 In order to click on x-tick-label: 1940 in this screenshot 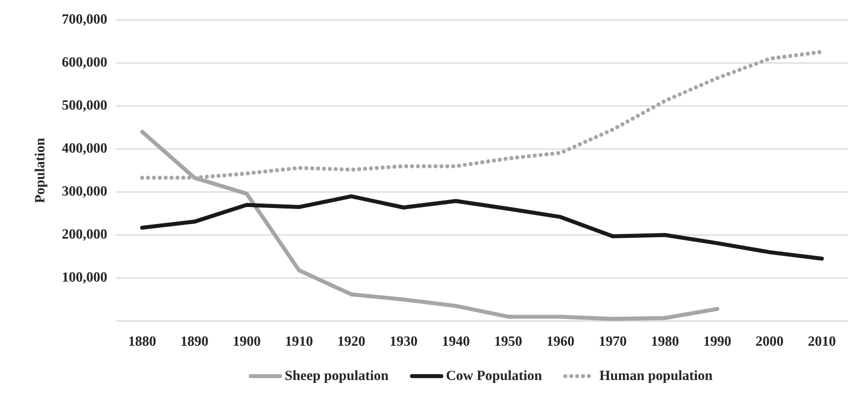, I will do `click(456, 341)`.